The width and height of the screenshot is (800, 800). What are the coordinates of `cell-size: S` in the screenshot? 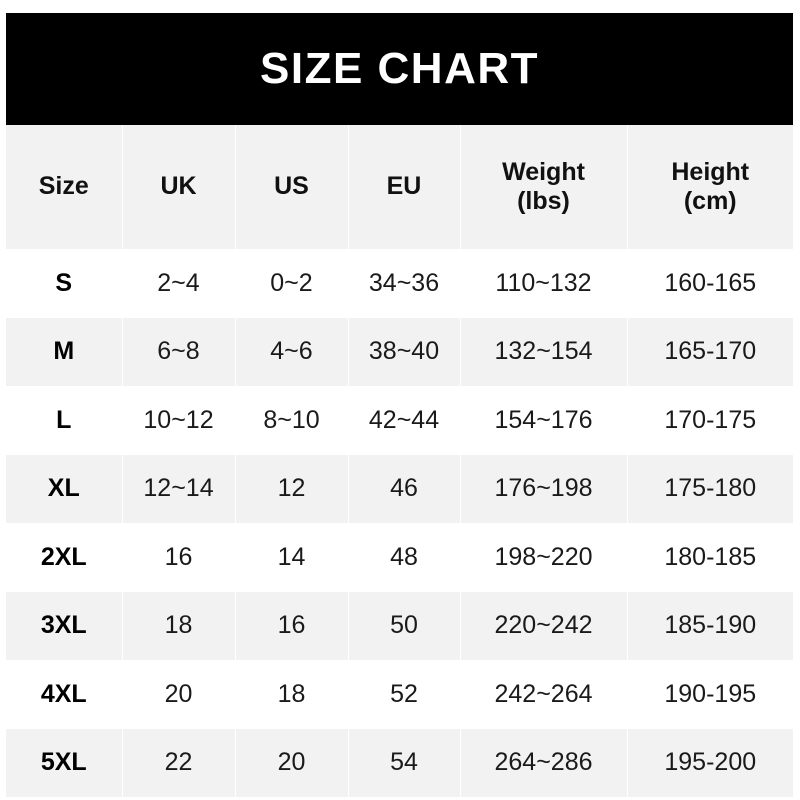 It's located at (64, 283).